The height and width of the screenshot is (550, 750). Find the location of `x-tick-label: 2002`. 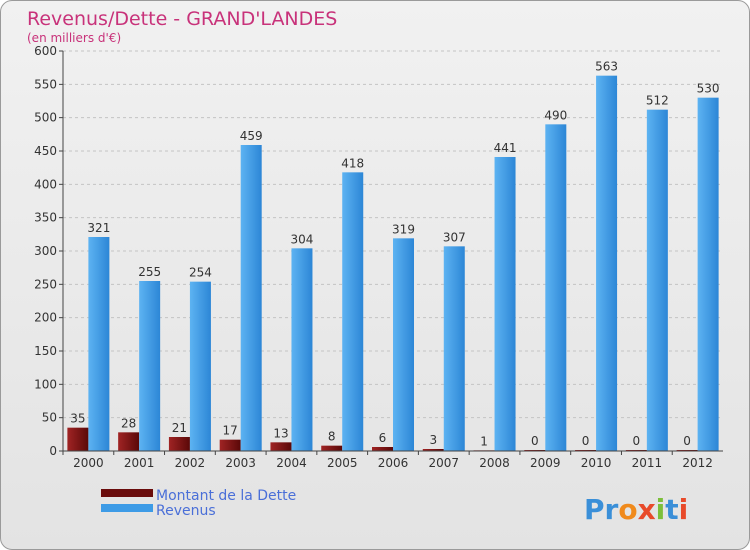

x-tick-label: 2002 is located at coordinates (190, 463).